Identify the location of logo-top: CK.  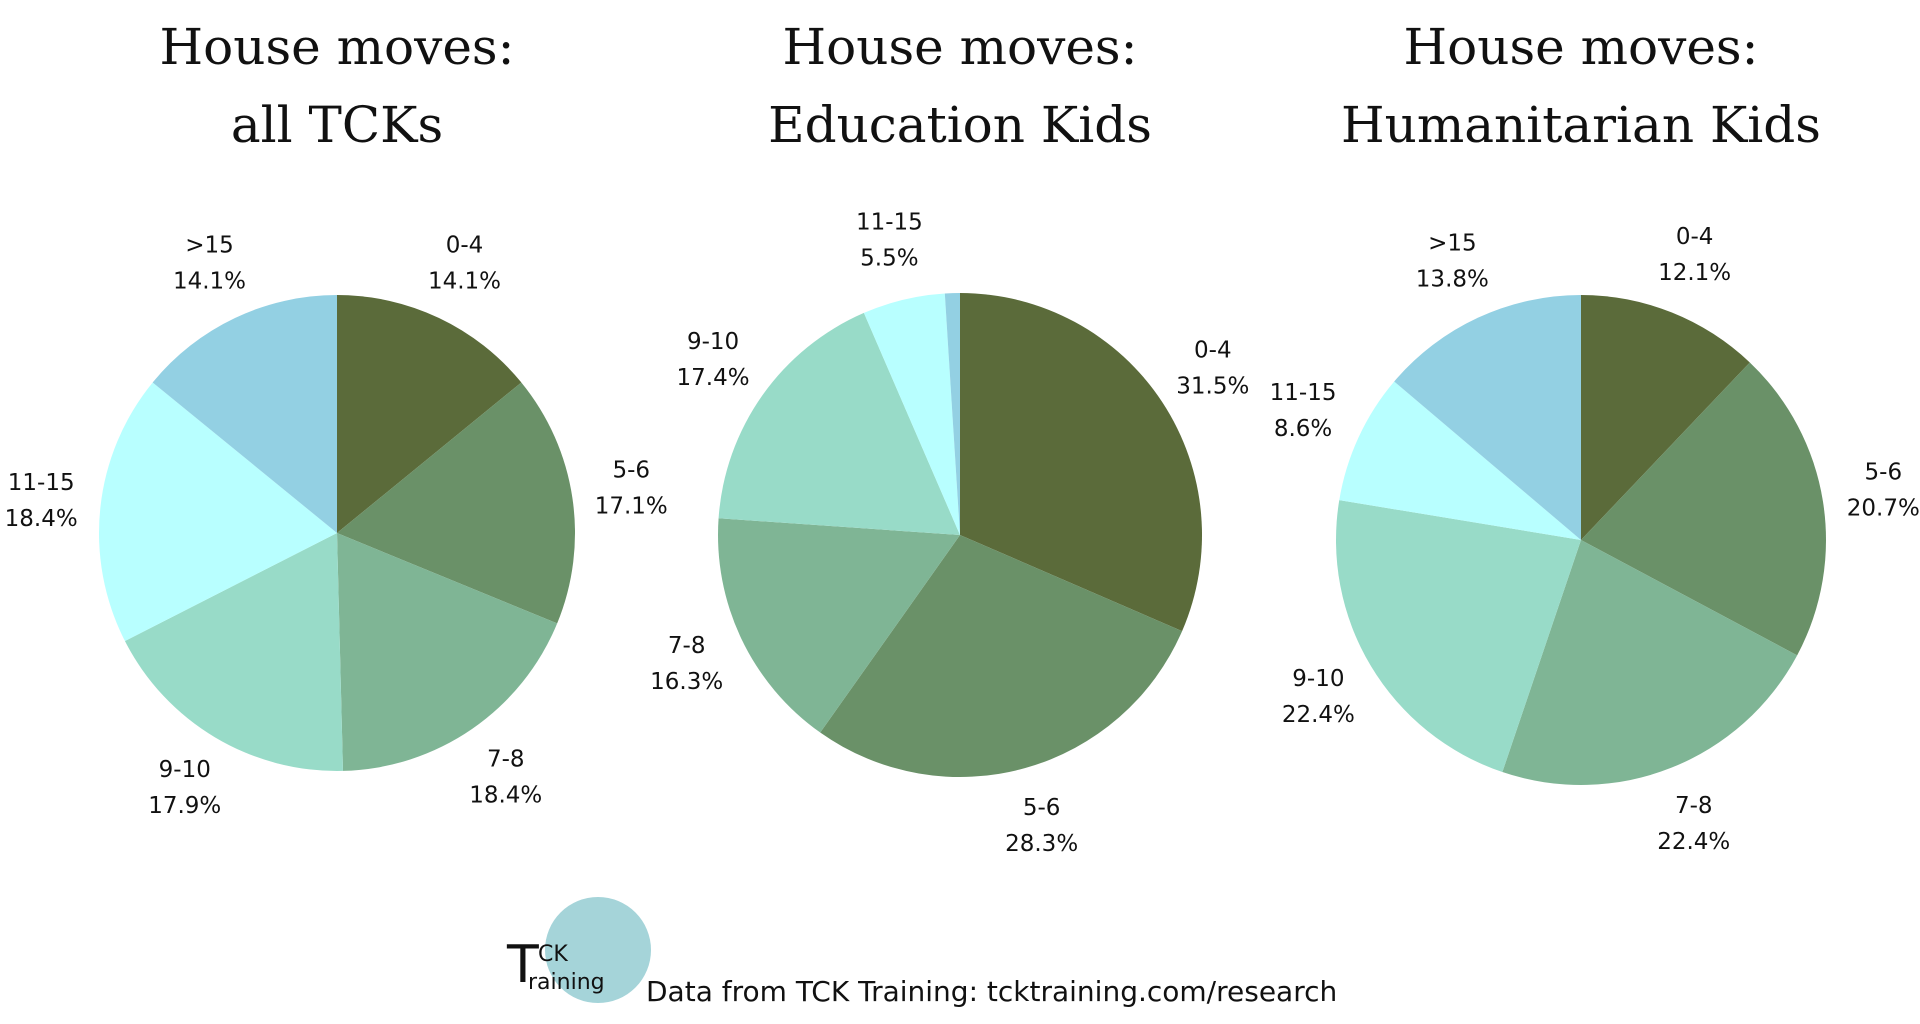
(553, 954).